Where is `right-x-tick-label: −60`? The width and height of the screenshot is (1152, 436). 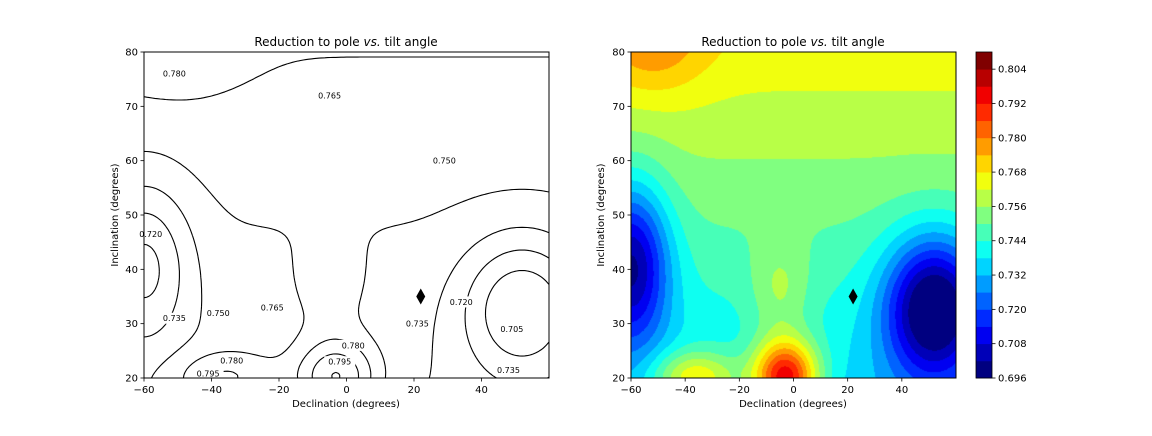 right-x-tick-label: −60 is located at coordinates (630, 390).